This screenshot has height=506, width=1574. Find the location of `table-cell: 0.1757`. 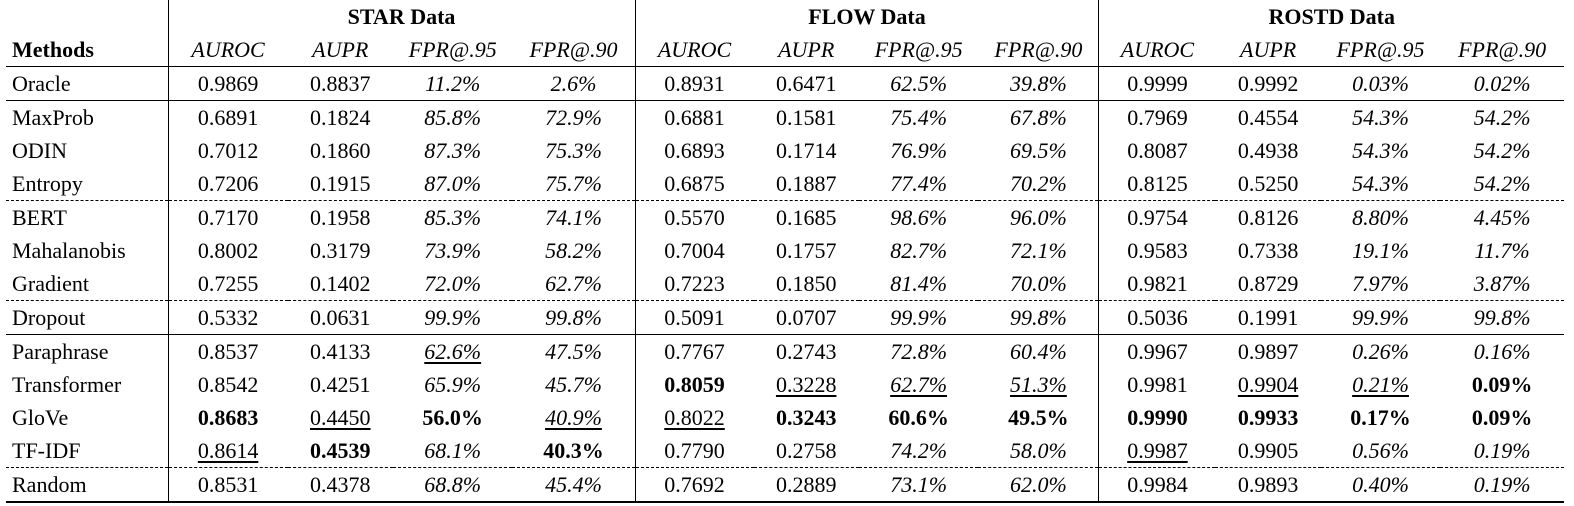

table-cell: 0.1757 is located at coordinates (806, 250).